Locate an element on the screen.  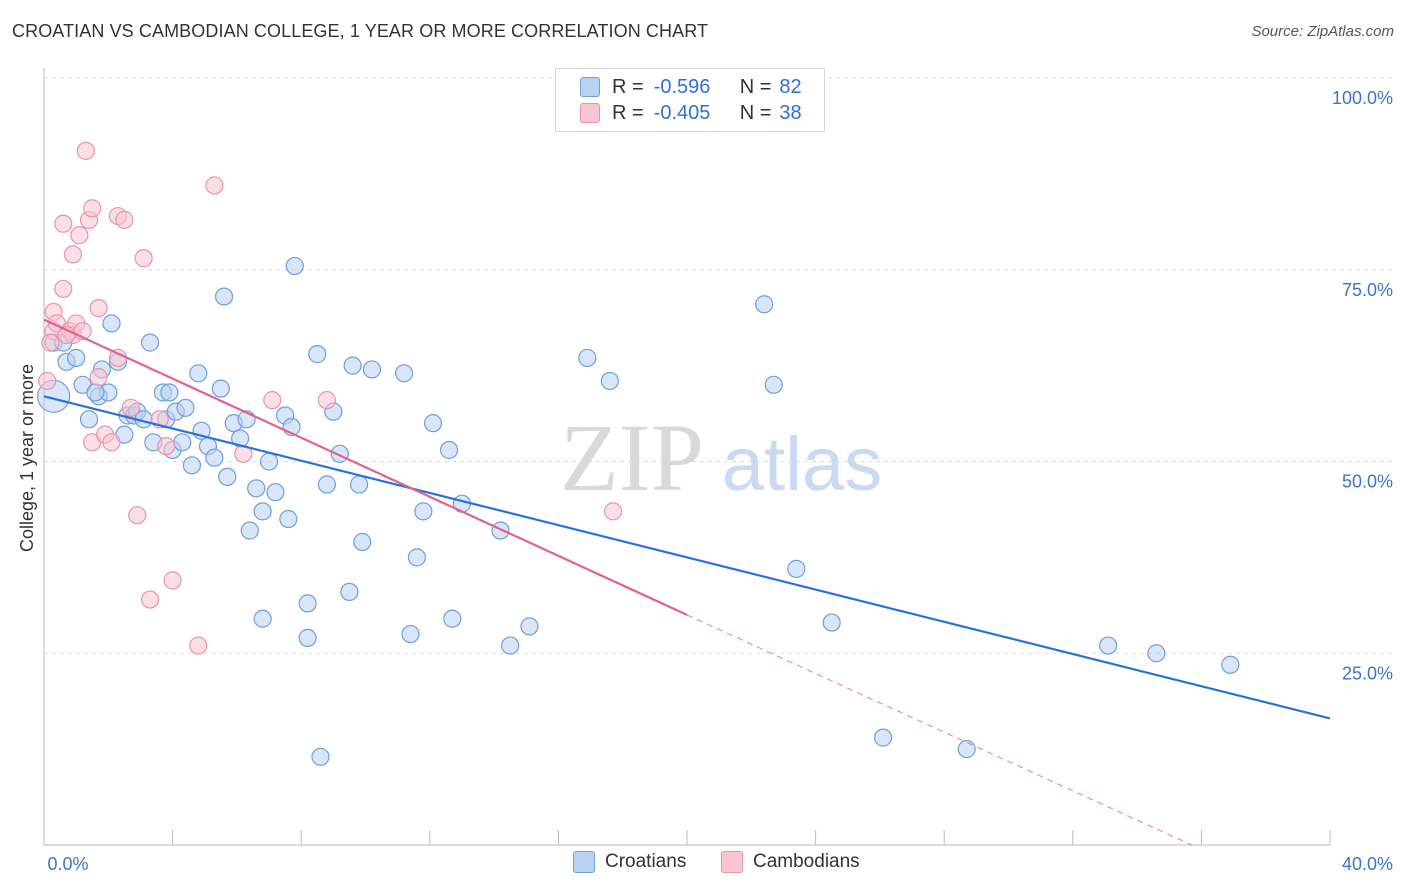
legend-item-croatians: Croatians is located at coordinates (629, 862).